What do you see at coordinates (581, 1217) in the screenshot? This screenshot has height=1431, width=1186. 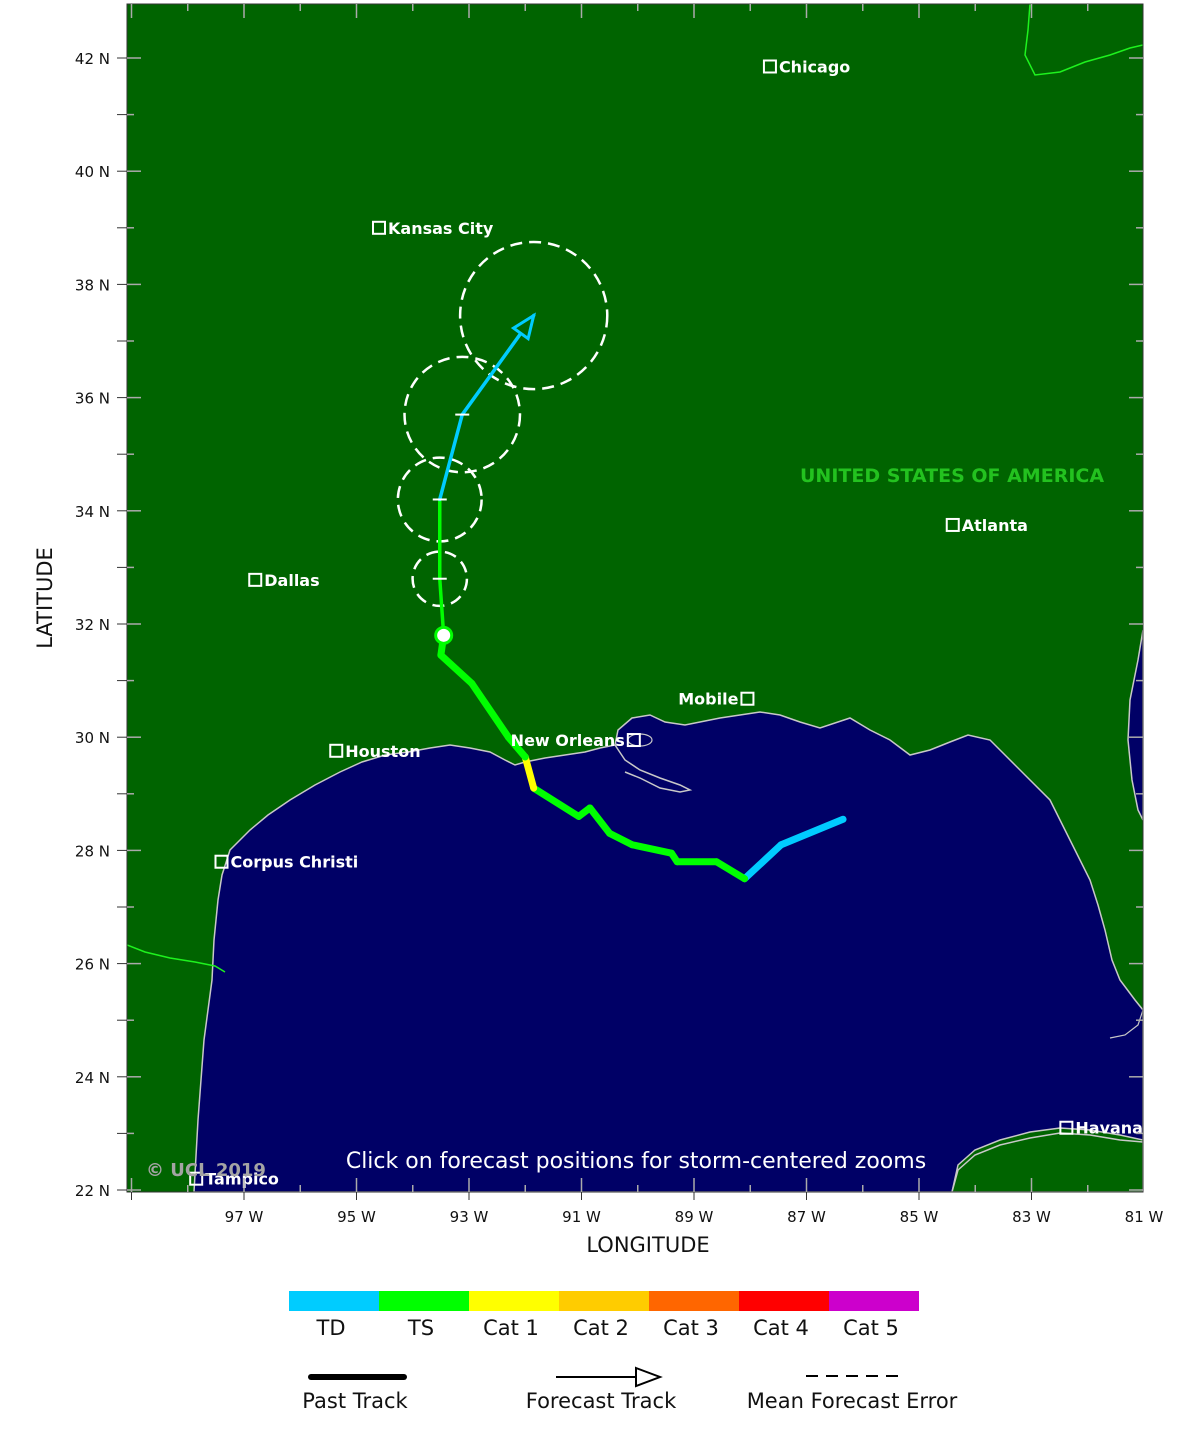 I see `lon-label: 91 W` at bounding box center [581, 1217].